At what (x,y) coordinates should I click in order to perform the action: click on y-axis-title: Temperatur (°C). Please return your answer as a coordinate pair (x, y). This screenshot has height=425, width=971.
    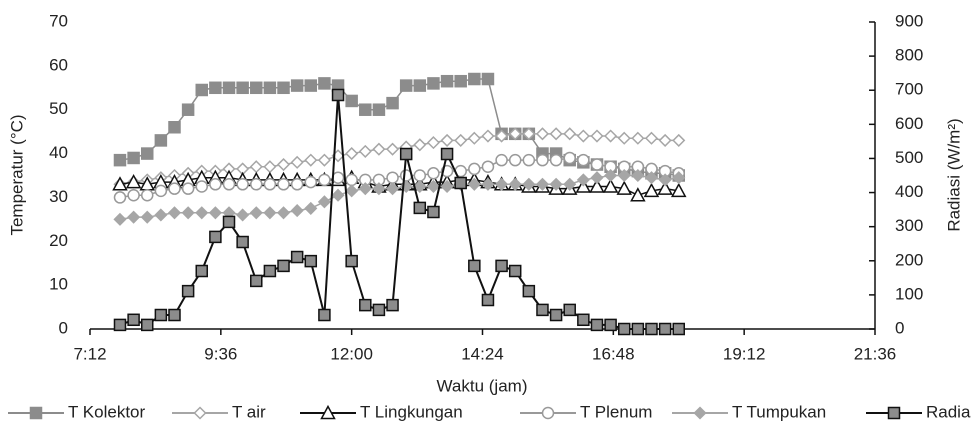
    Looking at the image, I should click on (16, 174).